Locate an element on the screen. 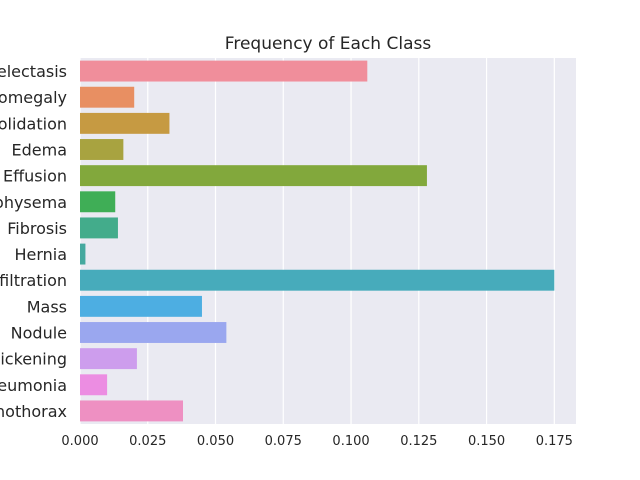  y-tick-label: omegaly is located at coordinates (33, 97).